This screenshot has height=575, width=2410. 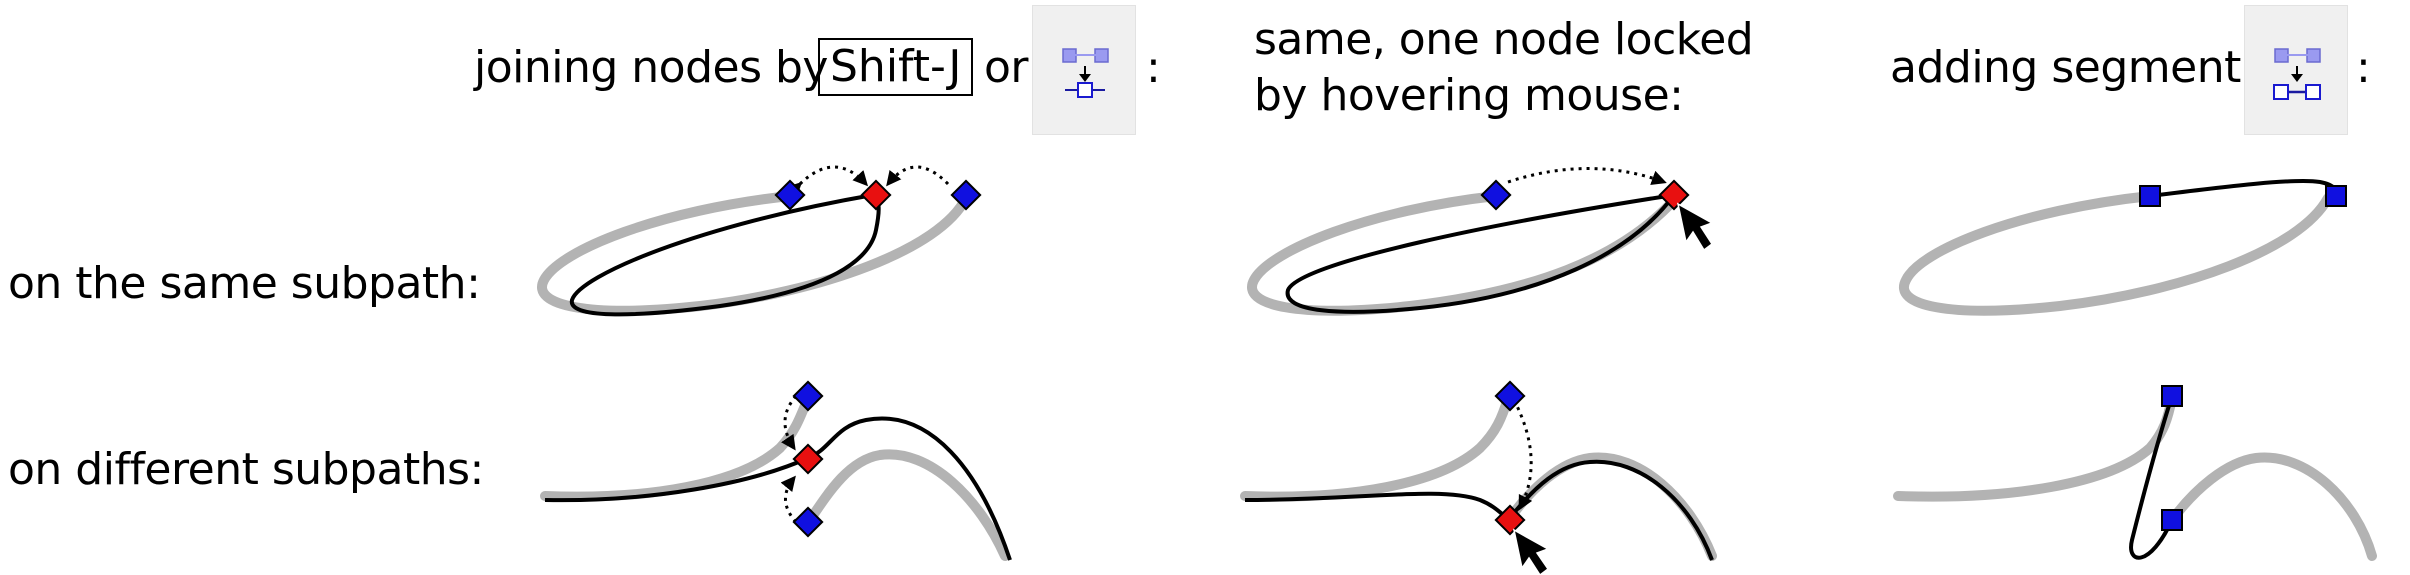 I want to click on col3-colon-label: :, so click(x=2363, y=67).